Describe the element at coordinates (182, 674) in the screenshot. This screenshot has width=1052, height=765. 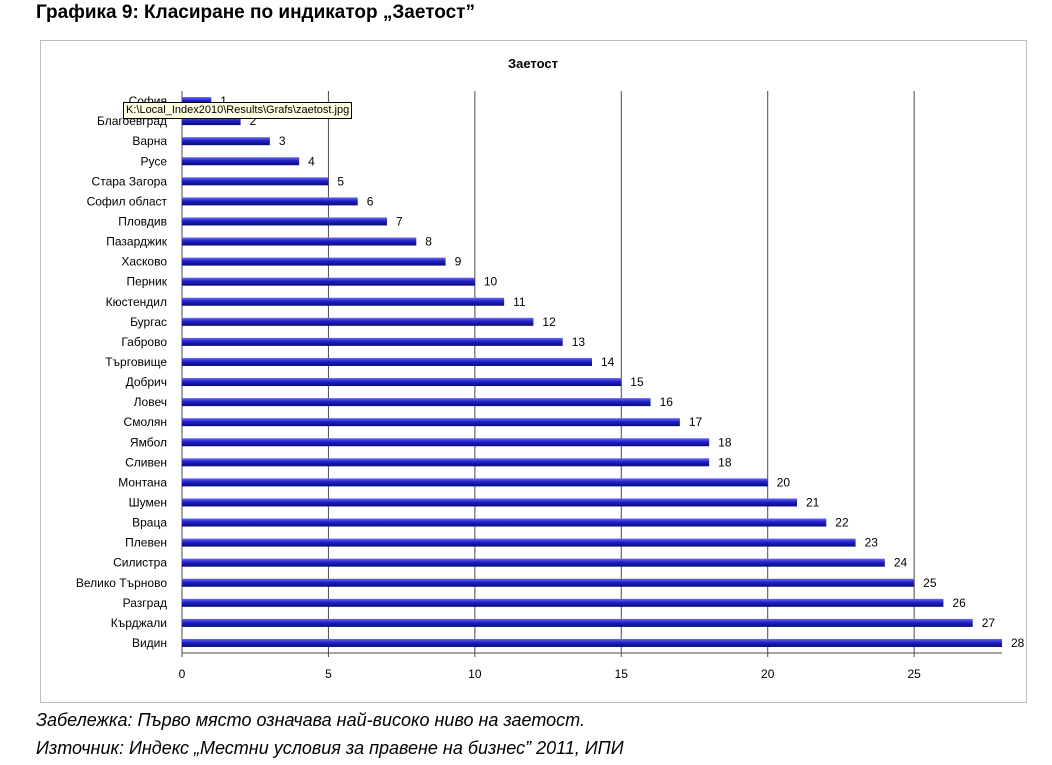
I see `x-tick-label: 0` at that location.